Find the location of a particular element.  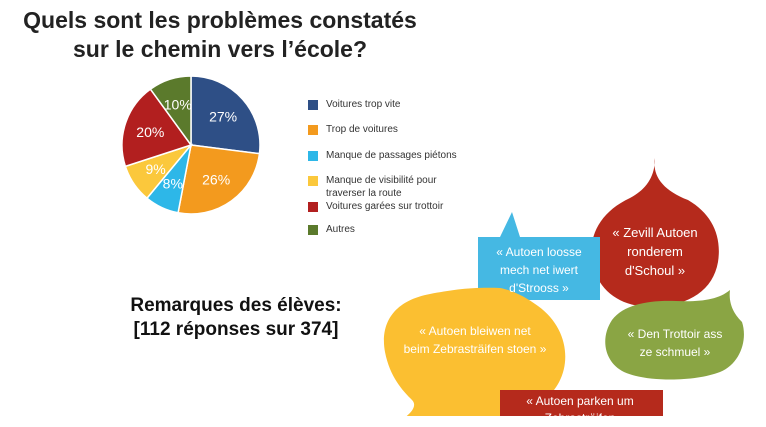

speech-bubble-blue is located at coordinates (539, 256).